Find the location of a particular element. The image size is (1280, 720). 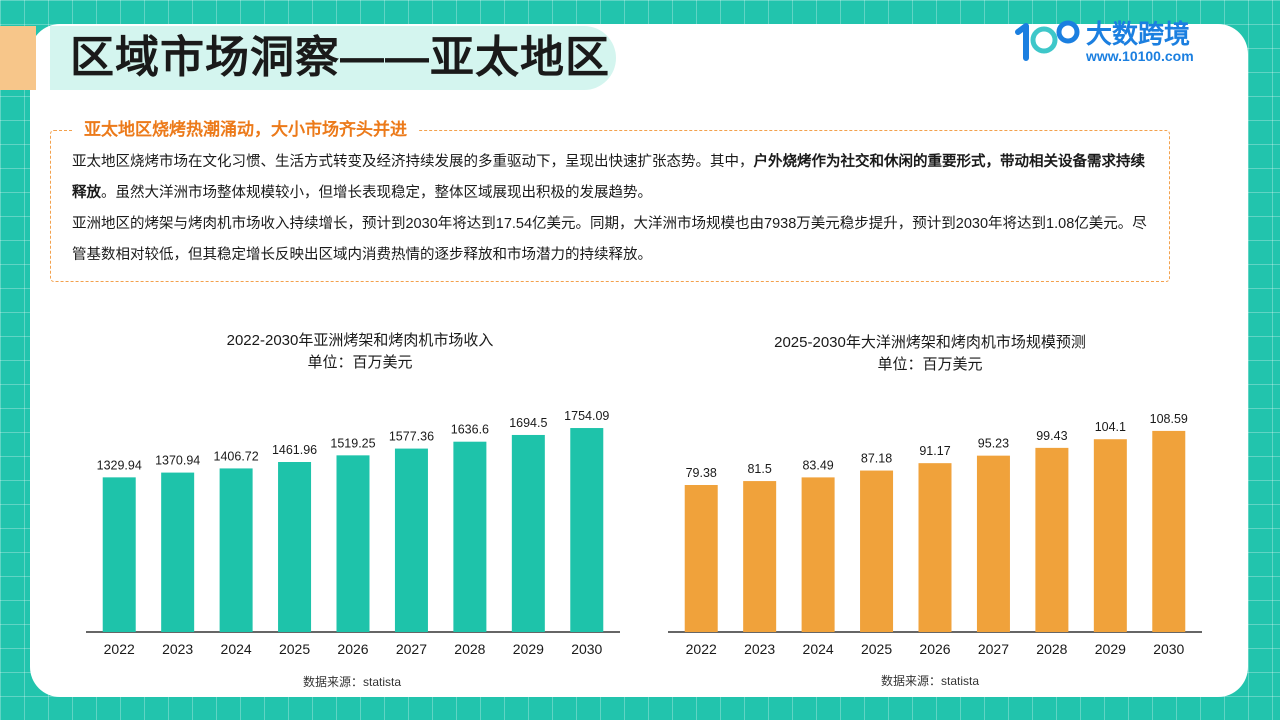

asia-bar-2030 is located at coordinates (587, 530).